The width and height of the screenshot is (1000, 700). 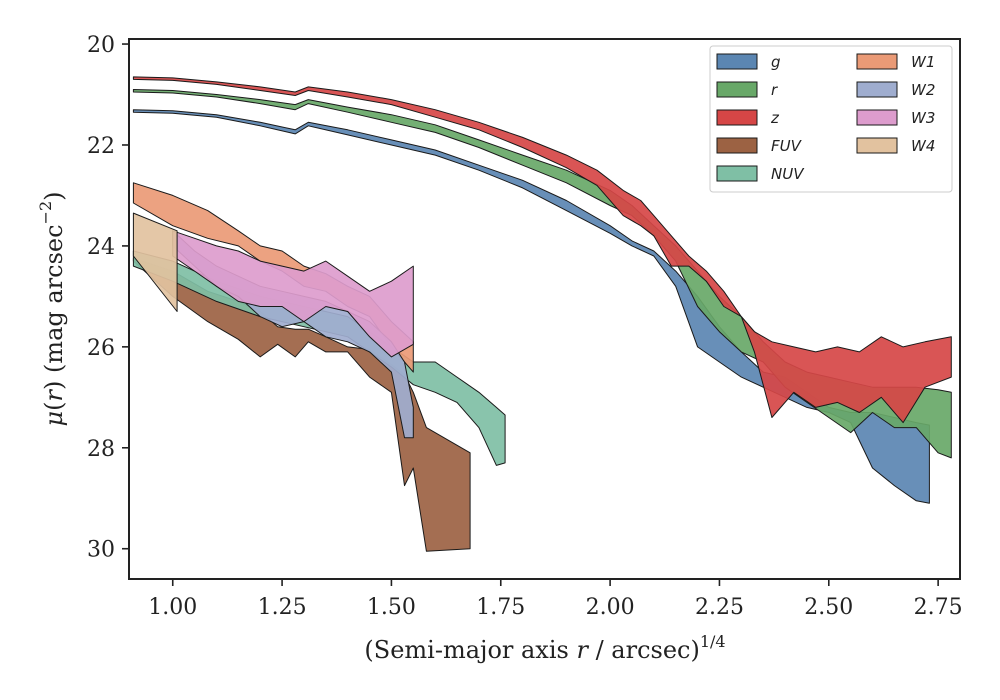 What do you see at coordinates (737, 173) in the screenshot?
I see `legend-swatch-nuv` at bounding box center [737, 173].